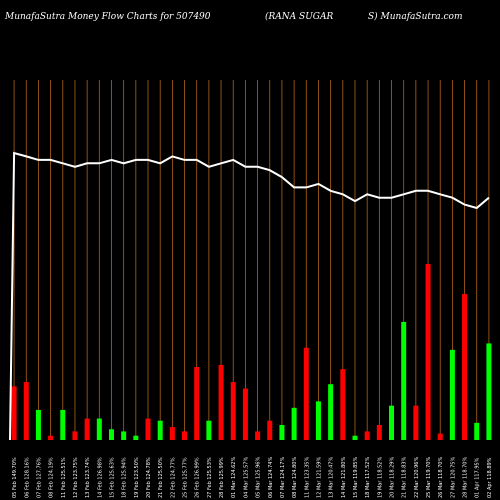  I want to click on x-tick-label: 27 Mar 120.75%, so click(453, 477).